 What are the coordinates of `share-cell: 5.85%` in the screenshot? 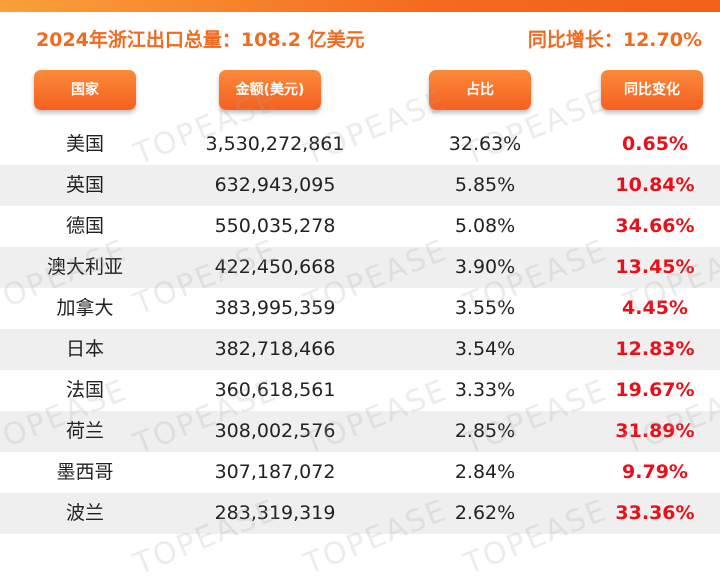 It's located at (485, 185).